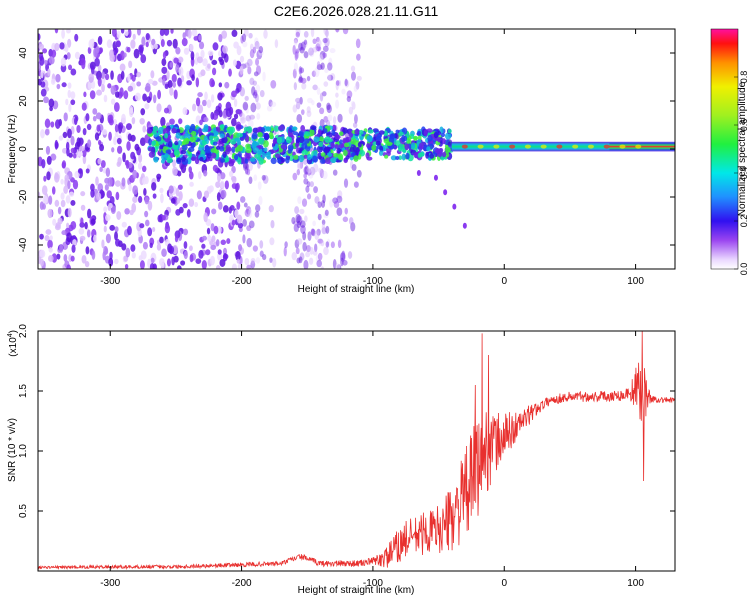 The width and height of the screenshot is (750, 600). I want to click on y-tick-label: 1.5, so click(23, 391).